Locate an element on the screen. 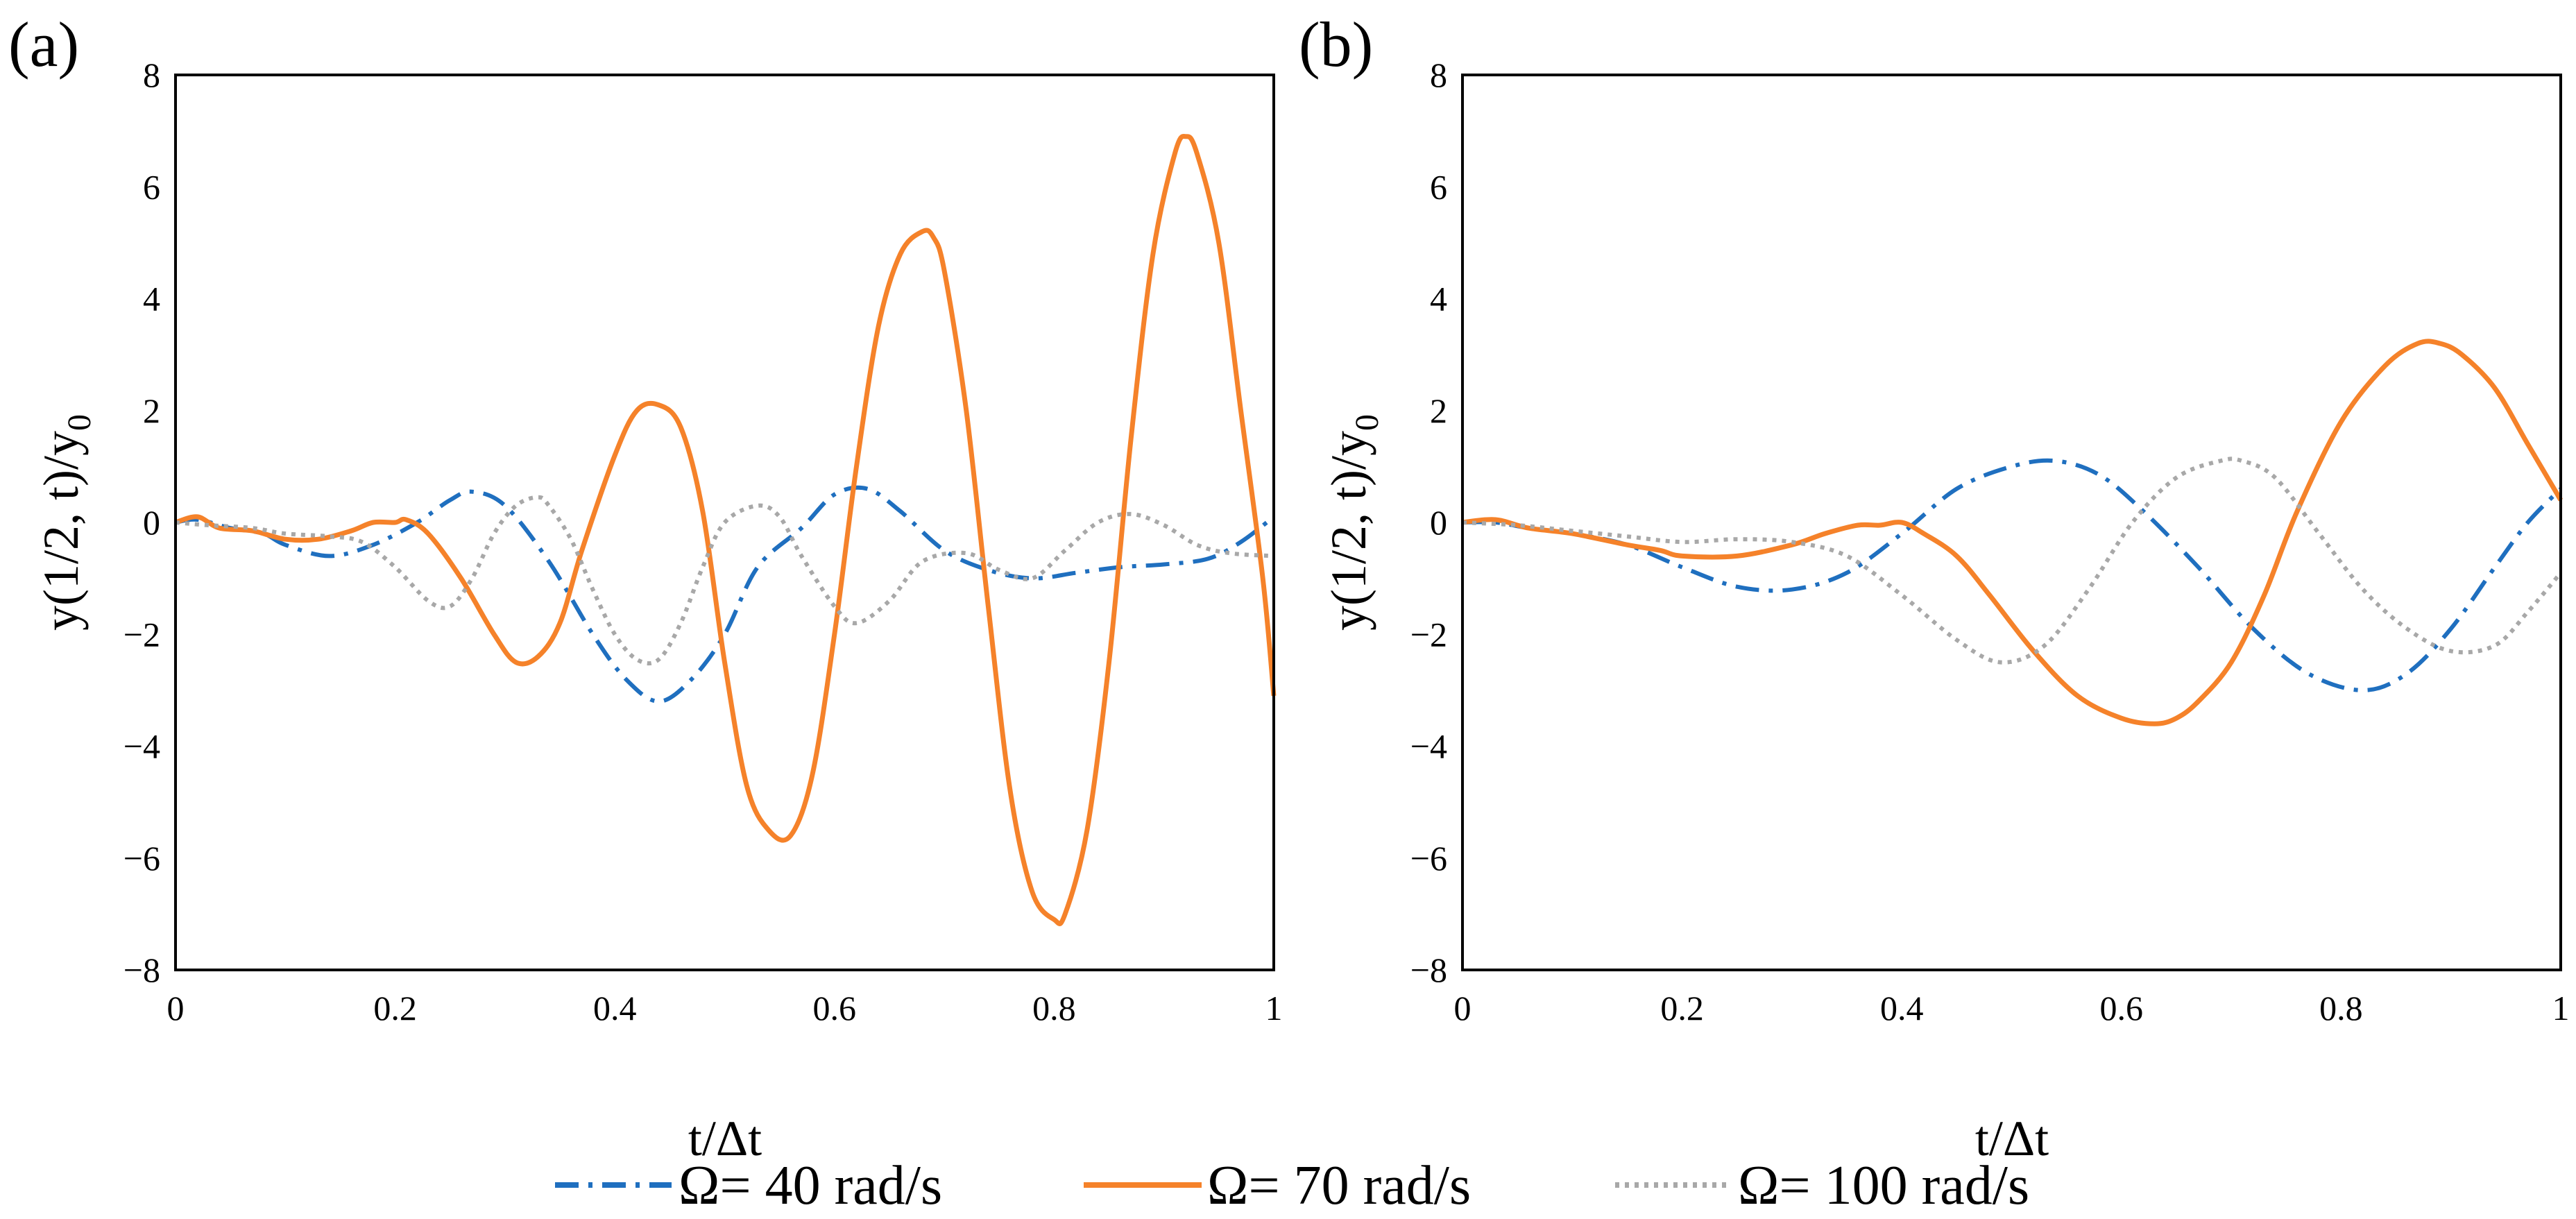 The image size is (2576, 1219). legend-item-100: Ω= 100 rad/s is located at coordinates (1822, 1185).